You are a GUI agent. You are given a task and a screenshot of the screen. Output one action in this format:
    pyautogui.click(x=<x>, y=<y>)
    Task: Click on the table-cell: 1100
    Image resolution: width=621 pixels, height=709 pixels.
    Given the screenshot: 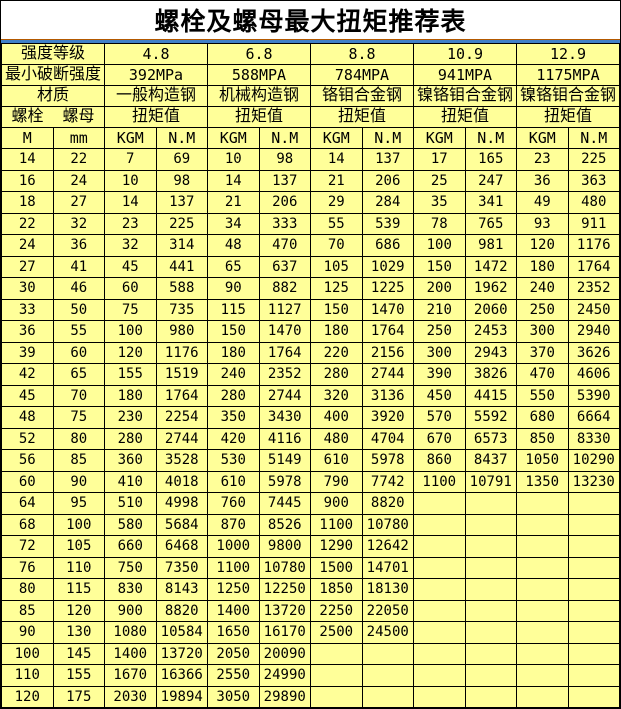 What is the action you would take?
    pyautogui.click(x=233, y=567)
    